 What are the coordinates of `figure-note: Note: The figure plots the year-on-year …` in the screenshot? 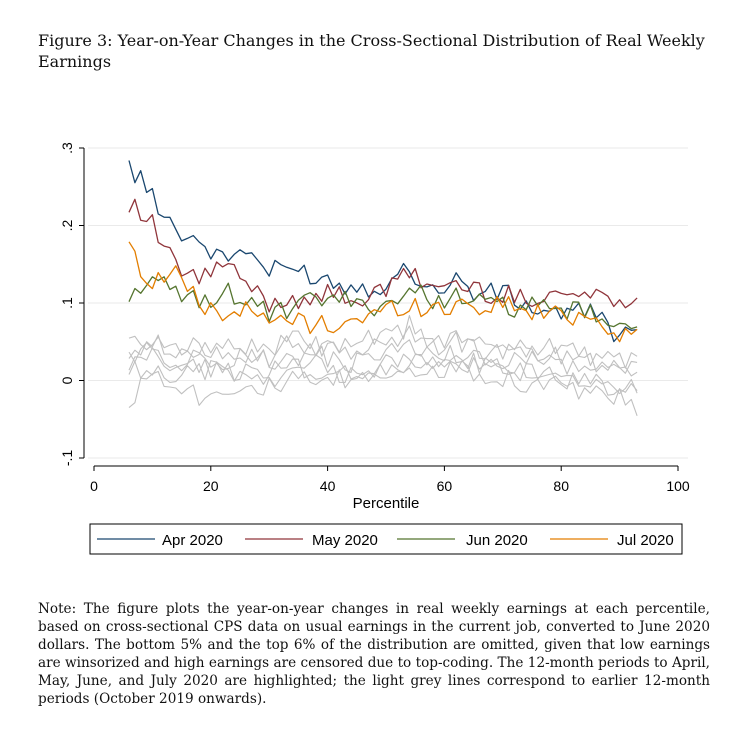 It's located at (374, 654).